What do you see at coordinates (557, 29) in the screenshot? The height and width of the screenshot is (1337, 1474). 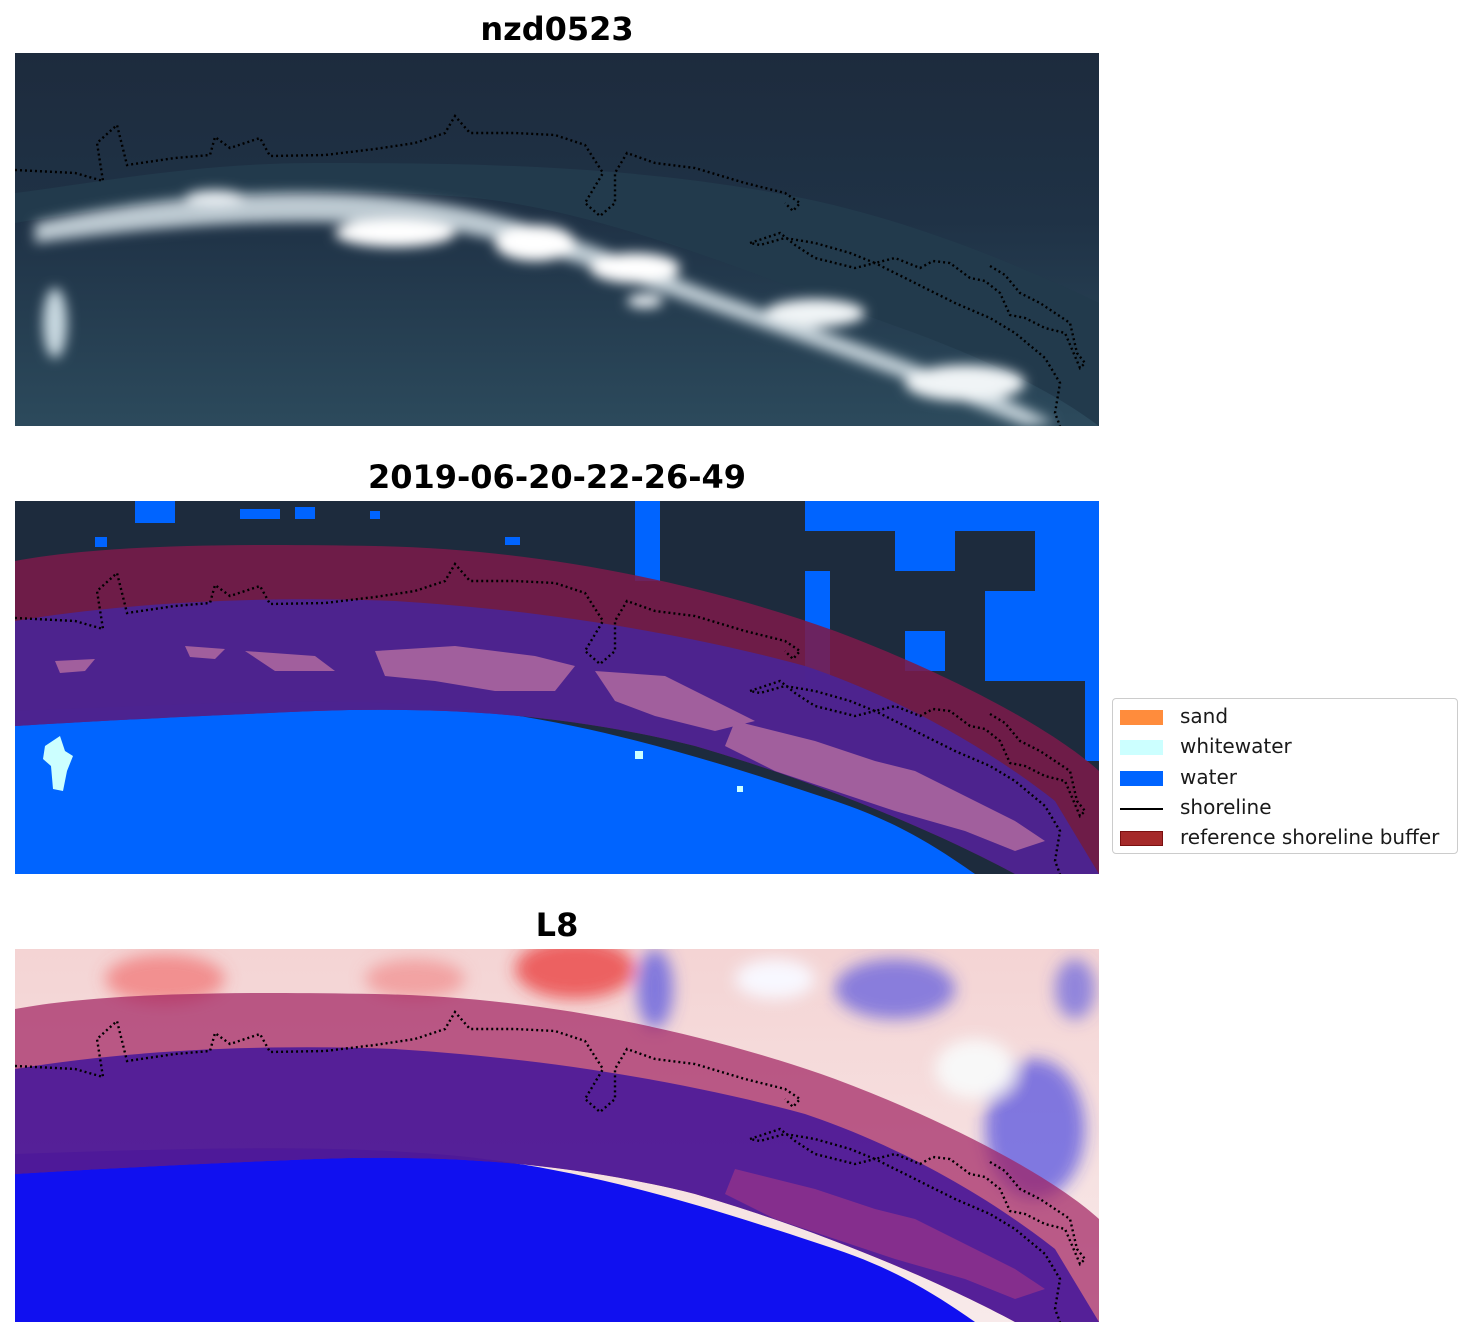 I see `panel-title-rgb: nzd0523` at bounding box center [557, 29].